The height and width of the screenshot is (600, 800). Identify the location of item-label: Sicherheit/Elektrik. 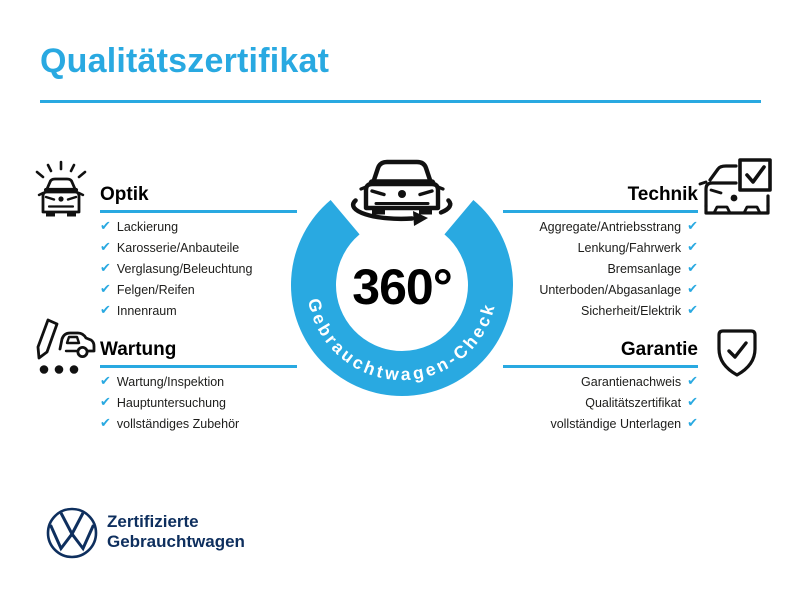
(631, 310).